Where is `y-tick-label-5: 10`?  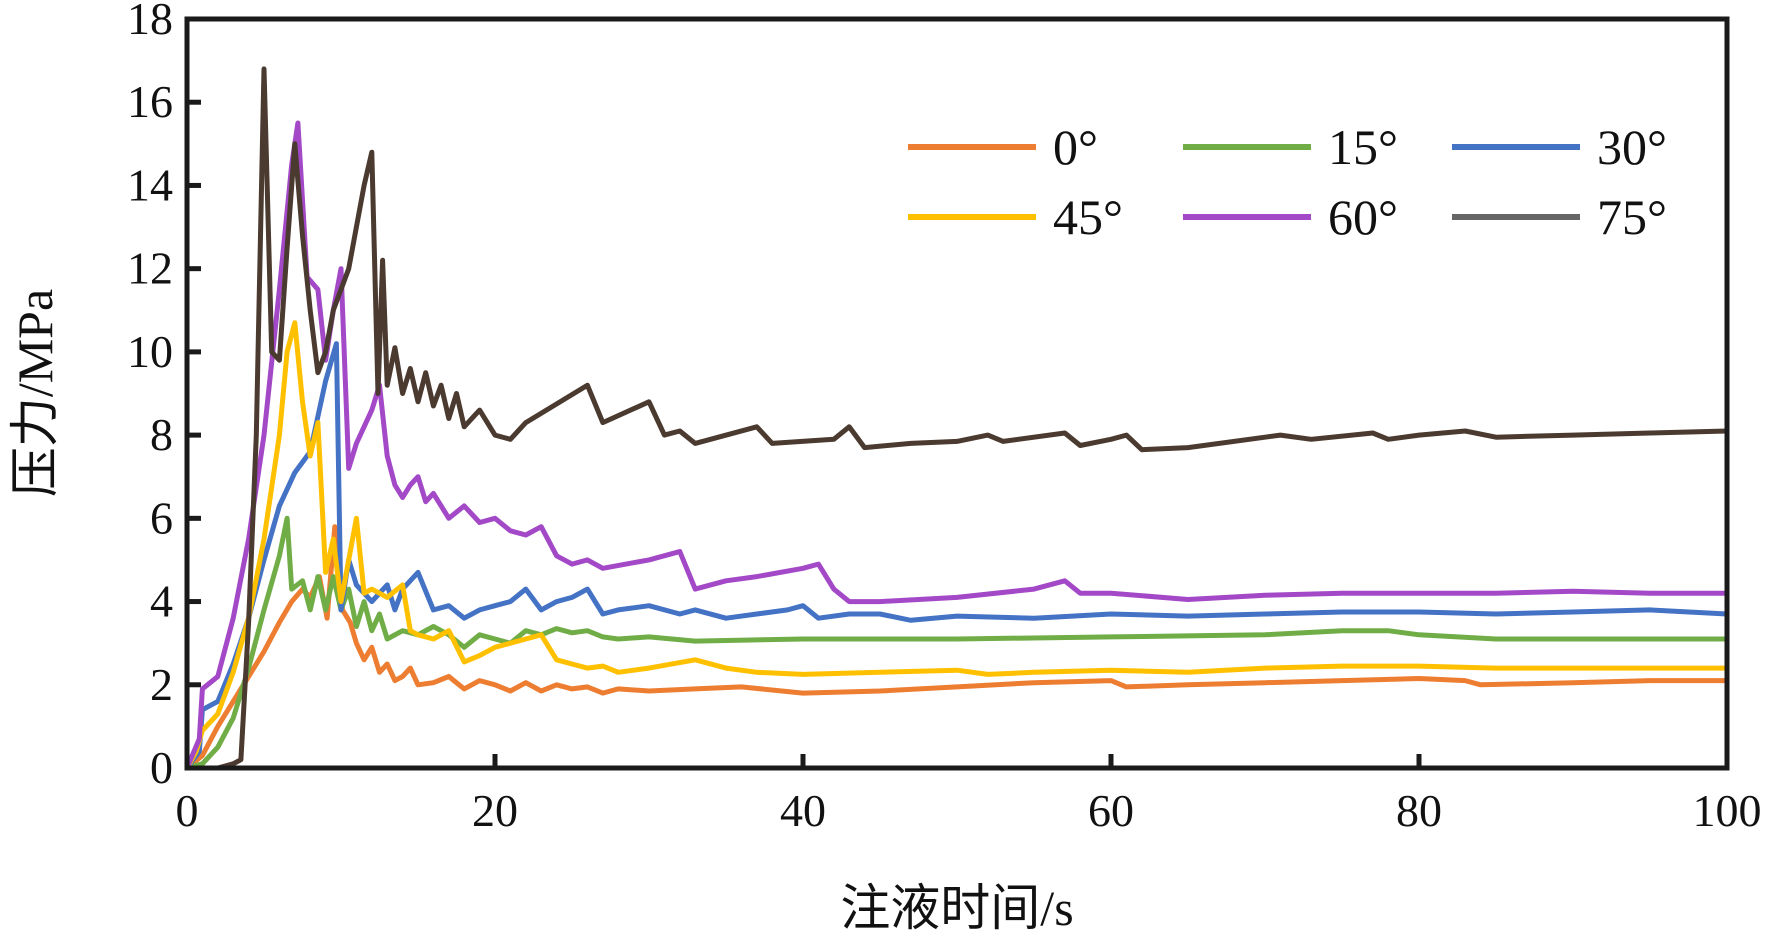 y-tick-label-5: 10 is located at coordinates (150, 351).